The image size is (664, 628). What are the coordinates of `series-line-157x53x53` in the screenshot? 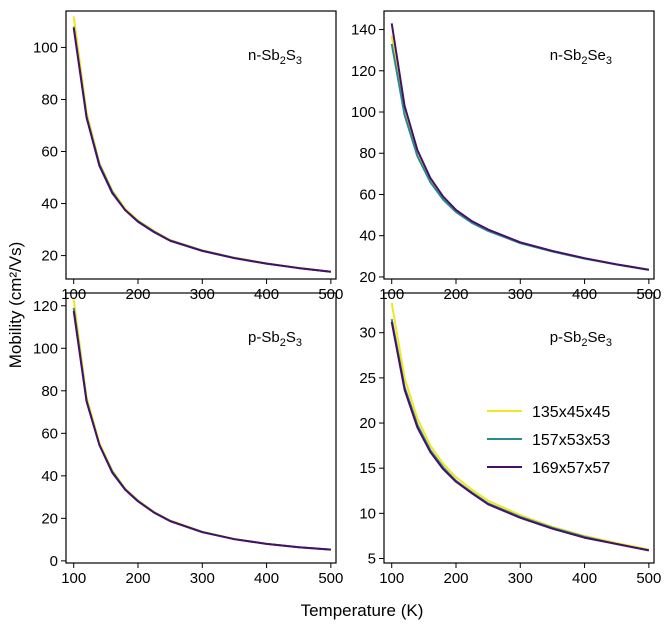 It's located at (520, 157).